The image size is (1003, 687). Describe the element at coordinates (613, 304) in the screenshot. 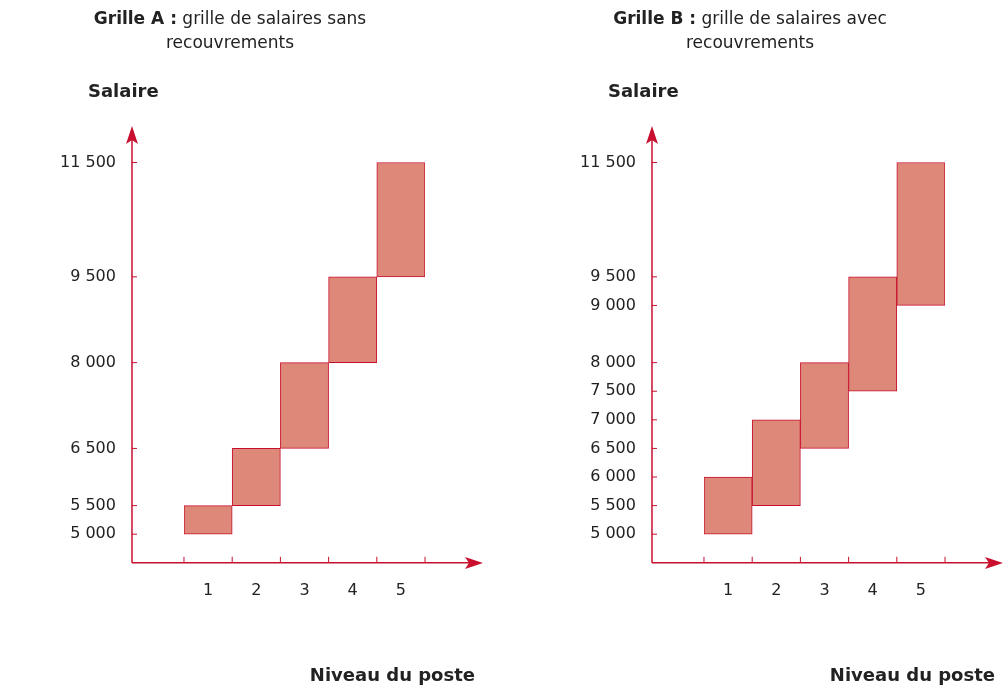

I see `y-tick-label: 9 000` at that location.